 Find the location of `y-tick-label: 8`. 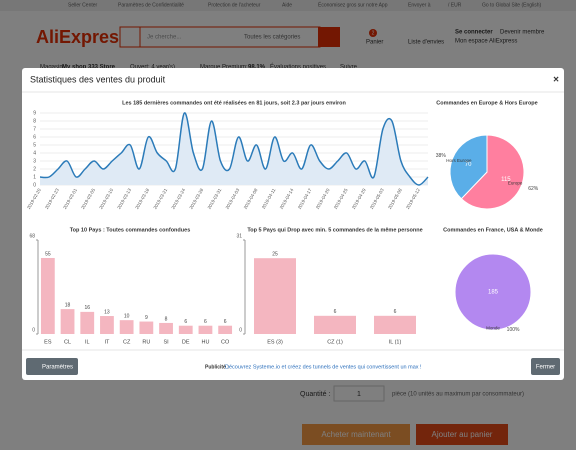

y-tick-label: 8 is located at coordinates (34, 121).